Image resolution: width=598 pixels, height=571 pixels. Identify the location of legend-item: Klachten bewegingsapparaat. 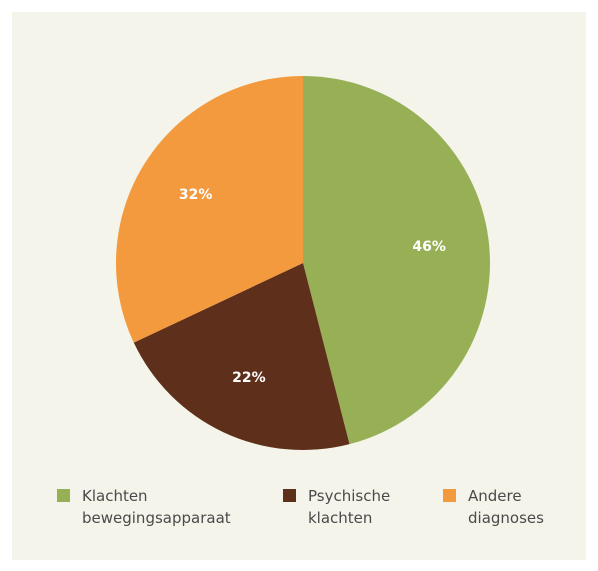
(149, 507).